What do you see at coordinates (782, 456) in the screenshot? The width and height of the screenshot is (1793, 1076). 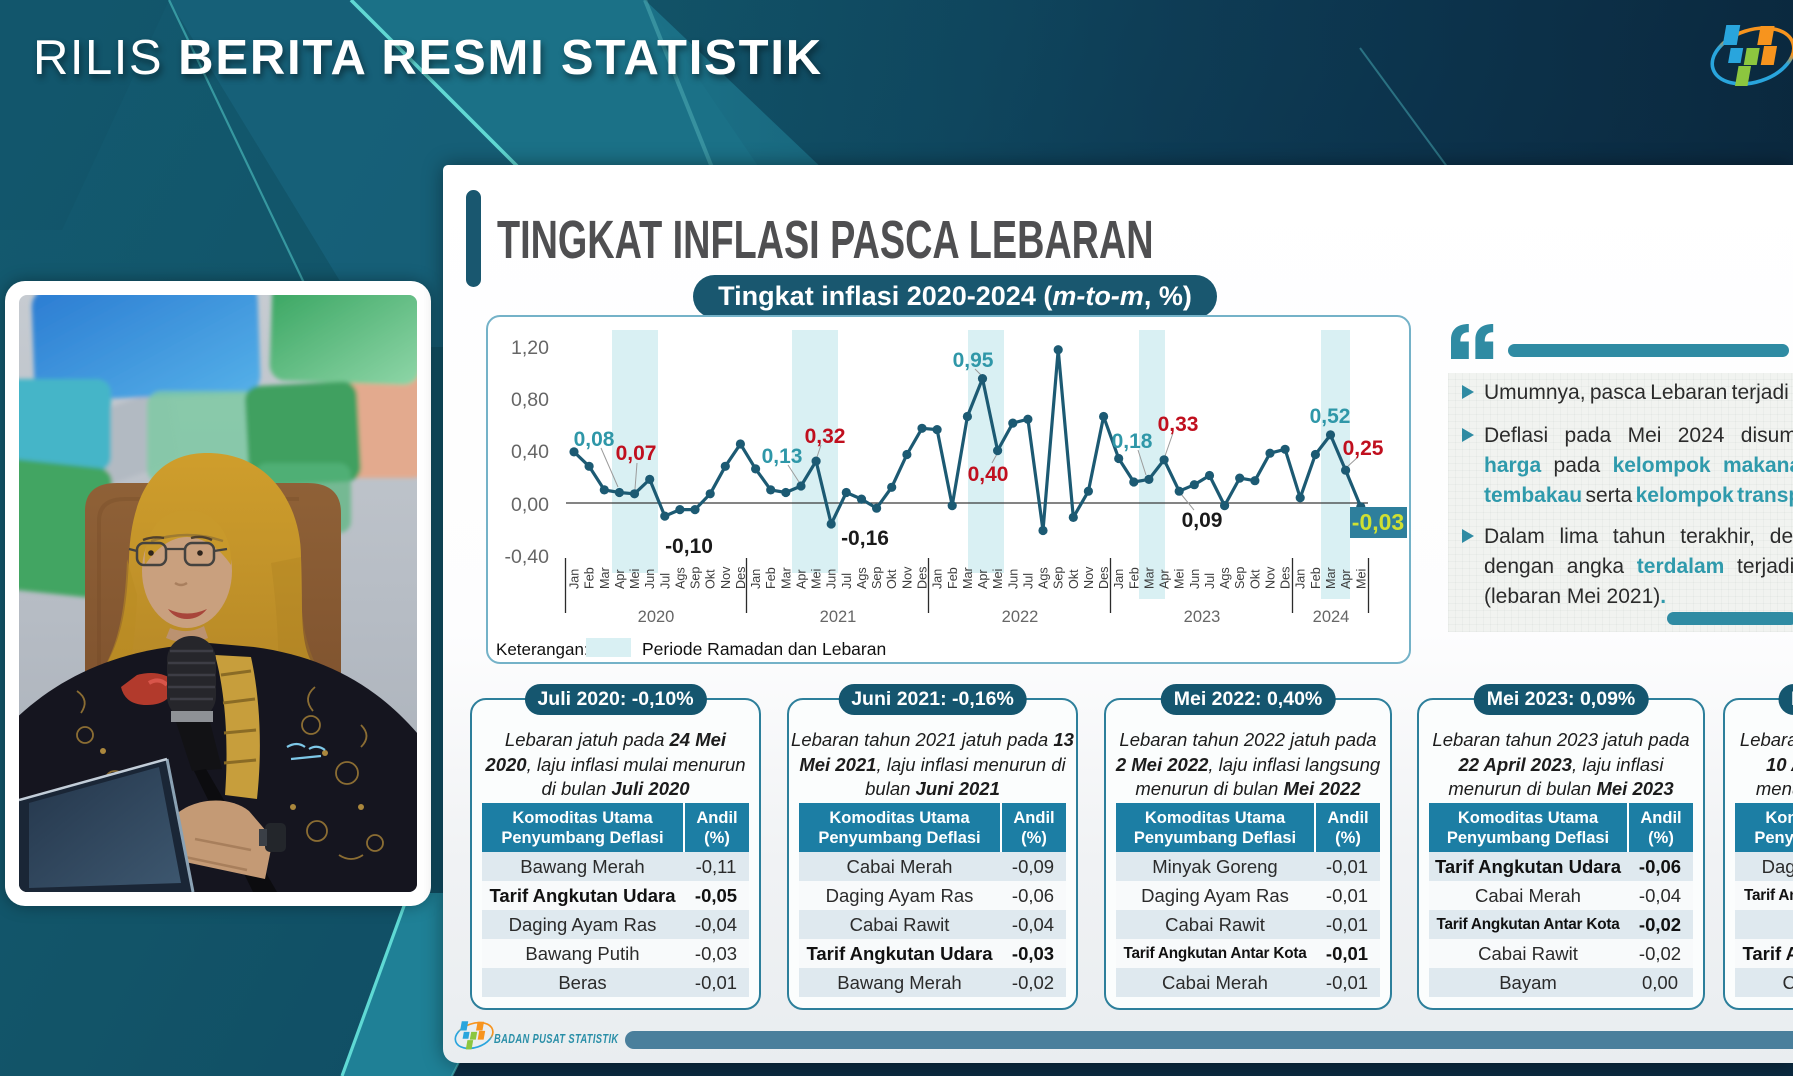 I see `svg-text: 0,13` at bounding box center [782, 456].